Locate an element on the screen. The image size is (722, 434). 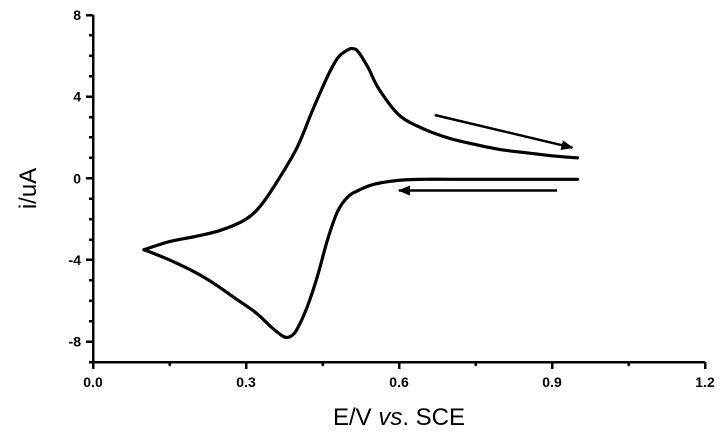
x-tick-label: 0.6 is located at coordinates (399, 382).